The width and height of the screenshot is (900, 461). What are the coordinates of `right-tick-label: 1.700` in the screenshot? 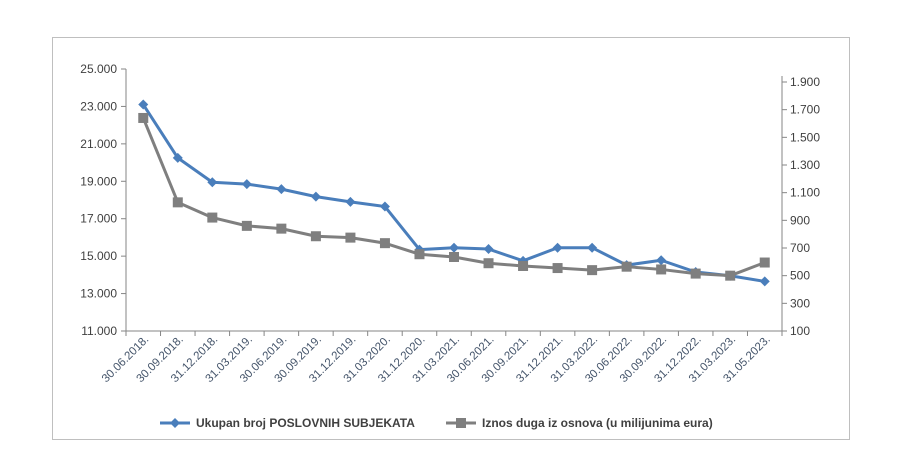 It's located at (805, 110).